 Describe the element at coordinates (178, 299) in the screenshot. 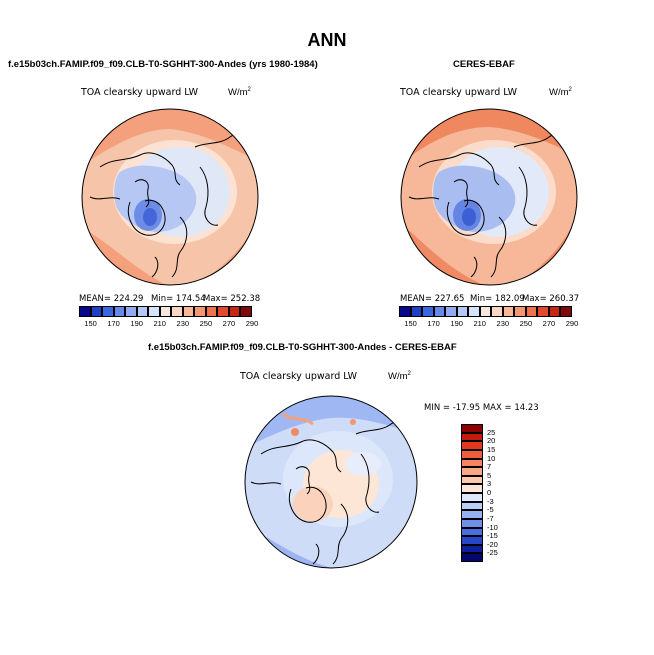

I see `model-min: Min= 174.54` at that location.